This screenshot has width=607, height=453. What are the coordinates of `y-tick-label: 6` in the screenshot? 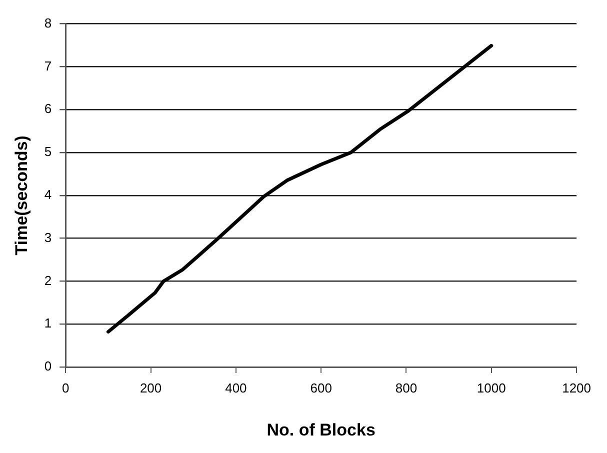 It's located at (48, 108).